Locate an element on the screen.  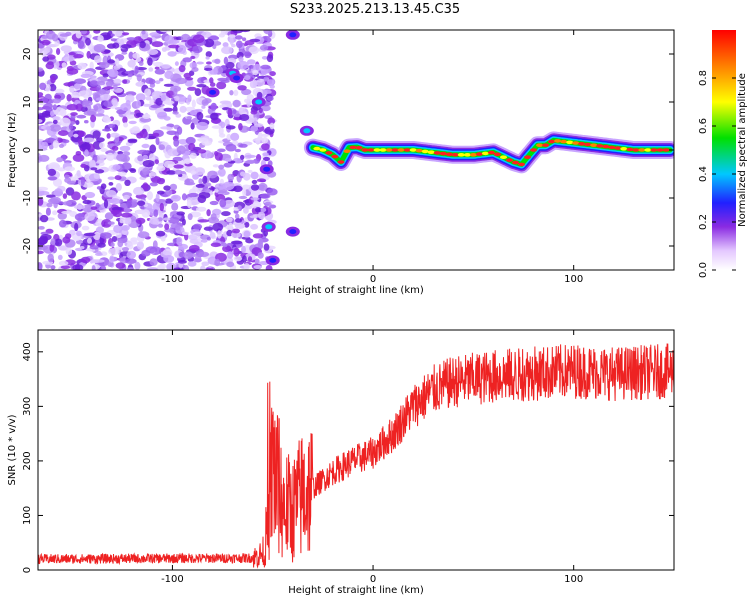
colorbar-tick-label: 0.6 is located at coordinates (703, 126).